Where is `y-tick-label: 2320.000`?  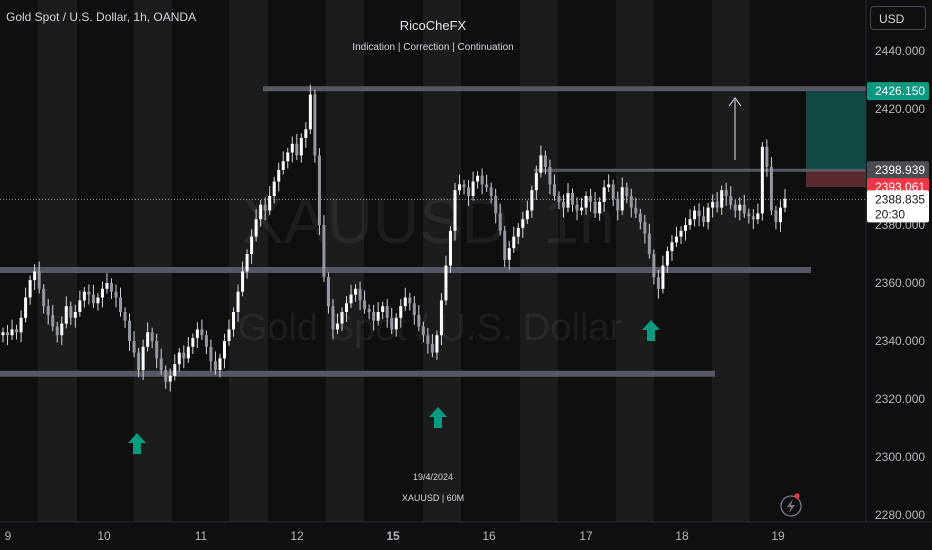 y-tick-label: 2320.000 is located at coordinates (900, 399).